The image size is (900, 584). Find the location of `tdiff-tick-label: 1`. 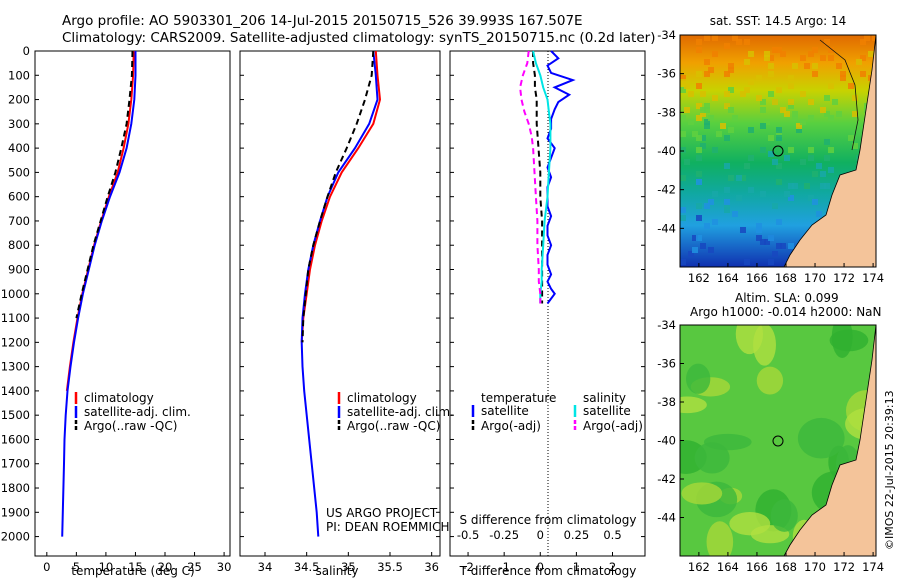

tdiff-tick-label: 1 is located at coordinates (576, 567).